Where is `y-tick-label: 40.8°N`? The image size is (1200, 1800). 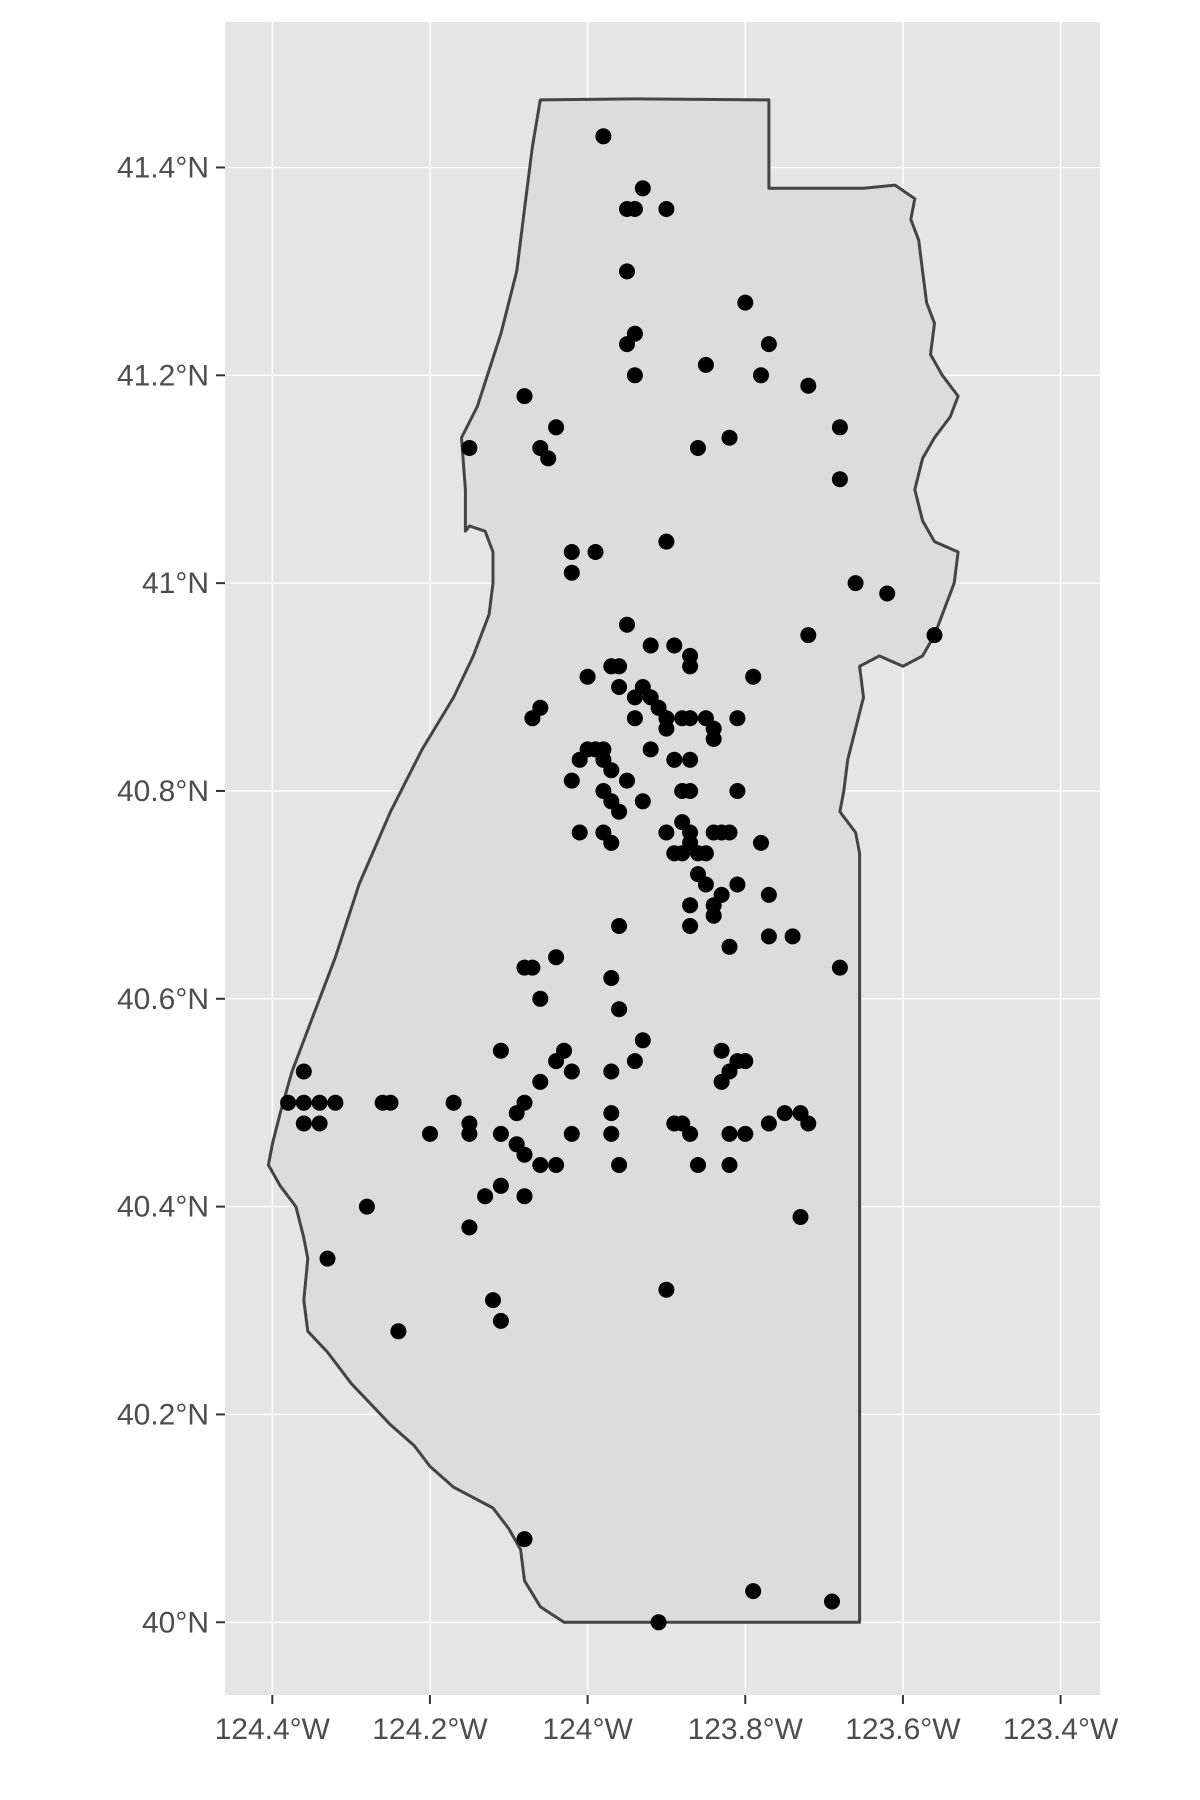
y-tick-label: 40.8°N is located at coordinates (163, 791).